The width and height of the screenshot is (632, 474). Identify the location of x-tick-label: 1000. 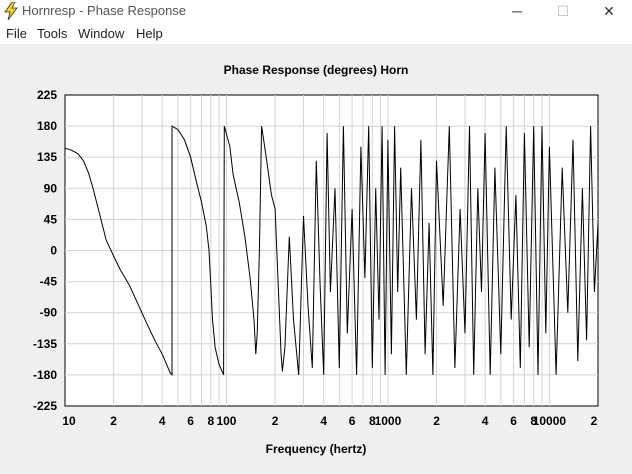
(388, 421).